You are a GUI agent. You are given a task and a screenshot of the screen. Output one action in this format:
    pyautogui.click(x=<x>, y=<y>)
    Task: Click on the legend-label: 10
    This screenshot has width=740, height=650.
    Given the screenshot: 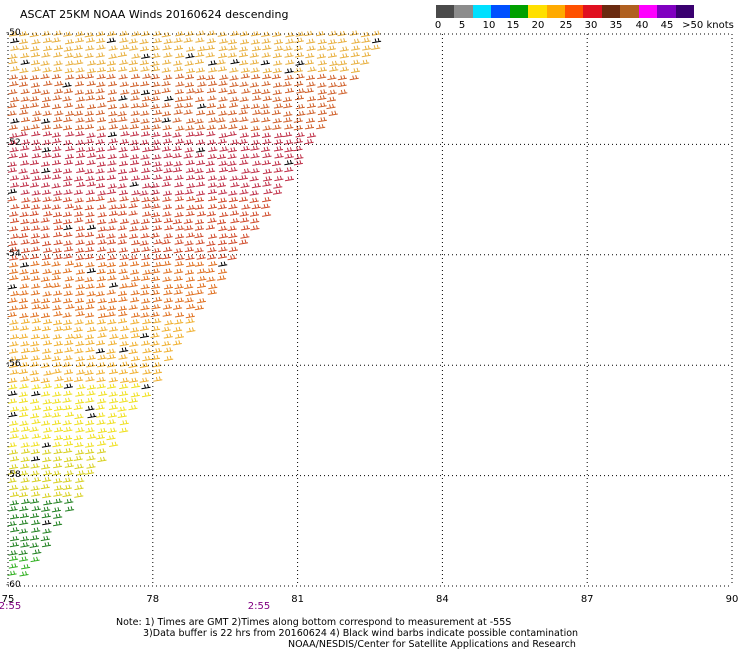 What is the action you would take?
    pyautogui.click(x=489, y=25)
    